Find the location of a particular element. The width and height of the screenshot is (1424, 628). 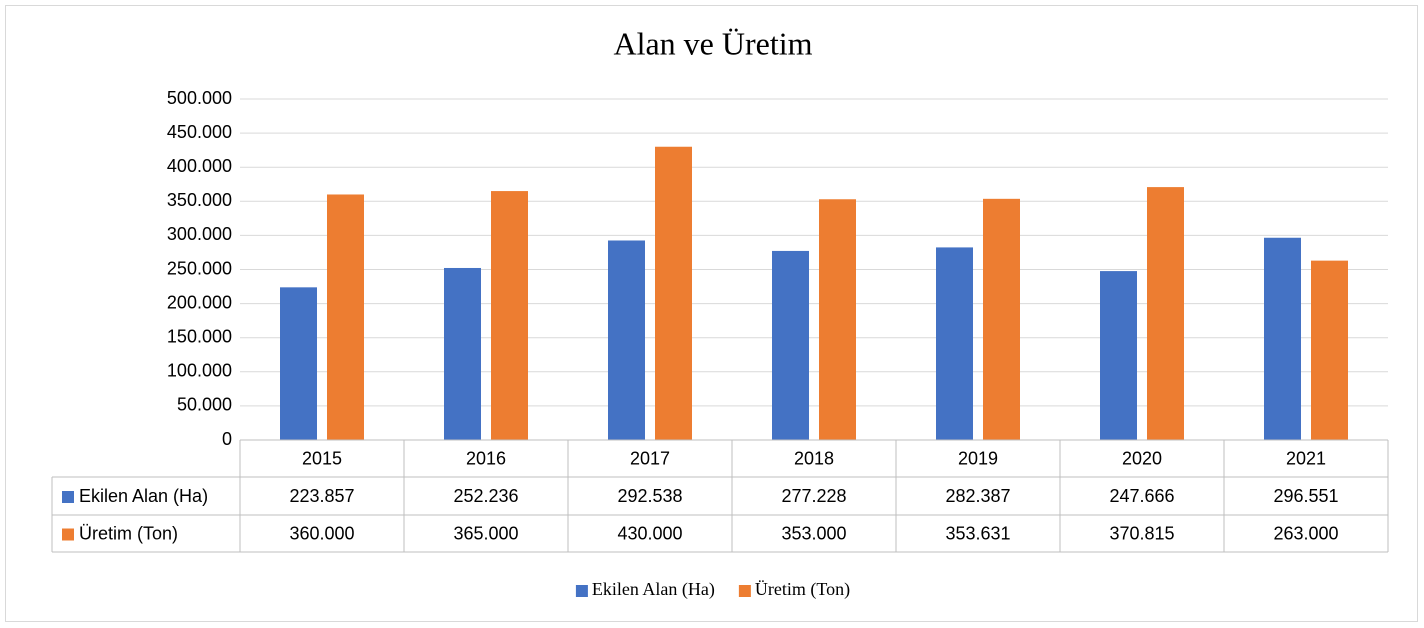

table-value: 365.000 is located at coordinates (485, 533).